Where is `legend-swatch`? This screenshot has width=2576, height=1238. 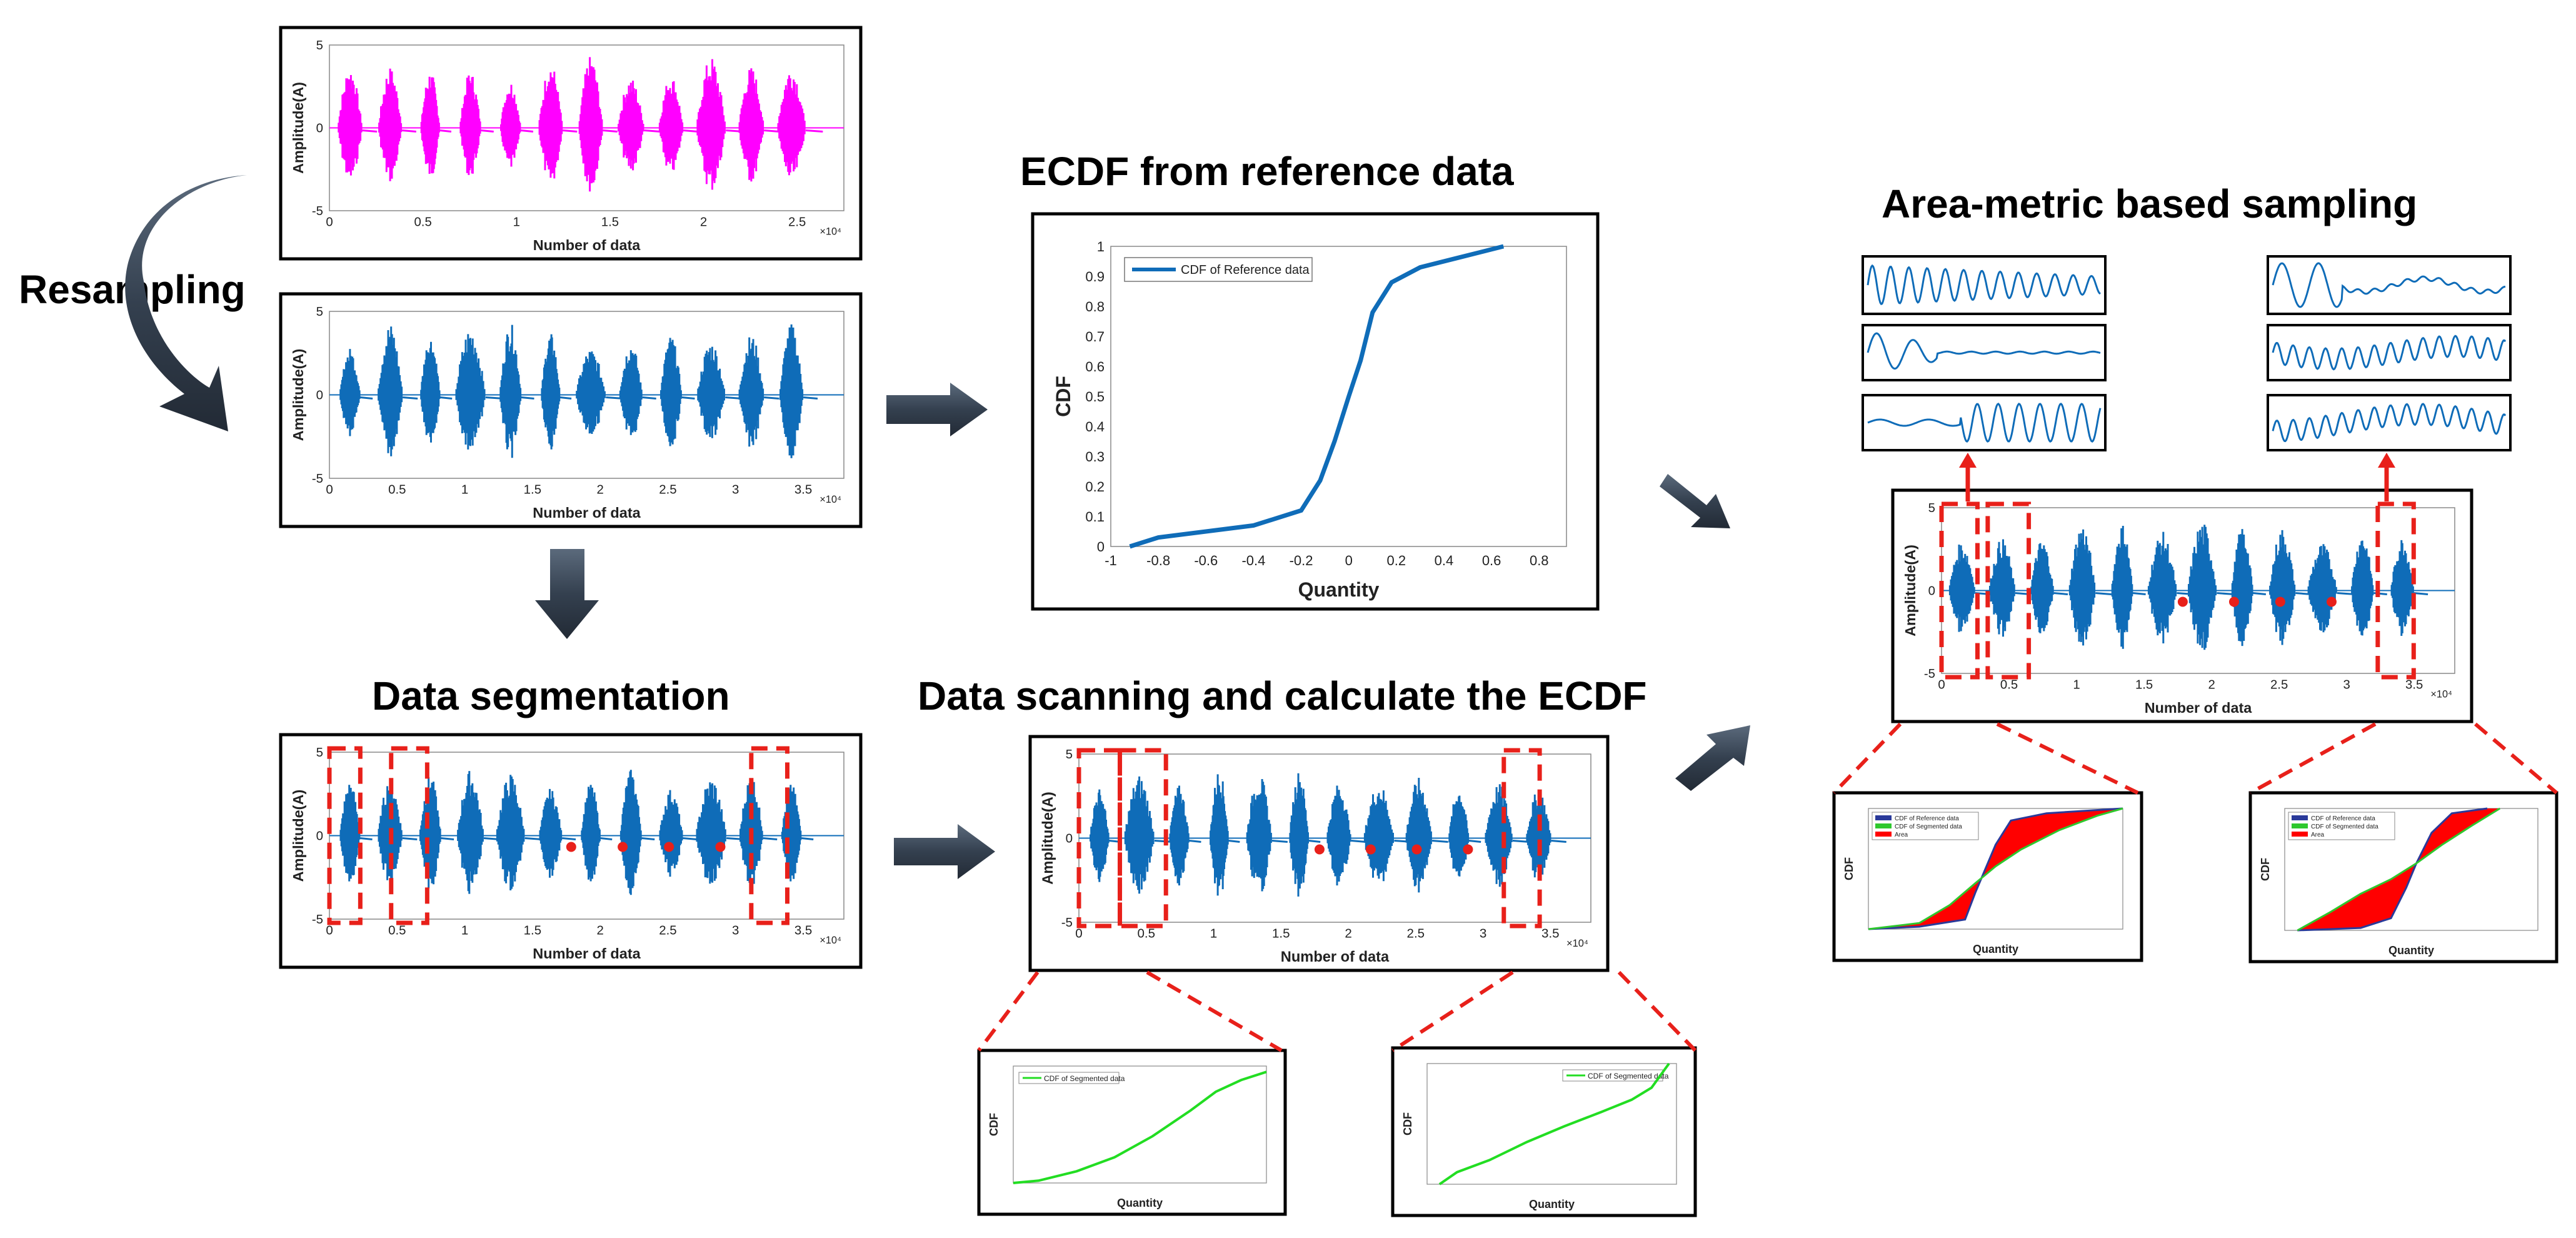 legend-swatch is located at coordinates (1883, 825).